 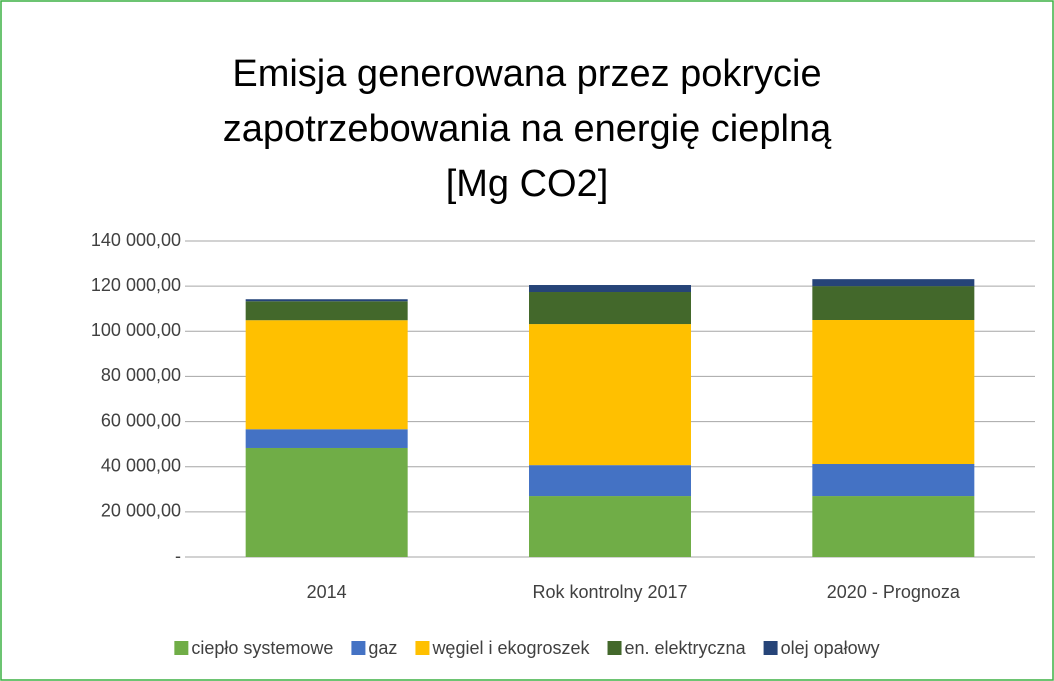 I want to click on y-tick-label: 40 000,00, so click(x=141, y=465).